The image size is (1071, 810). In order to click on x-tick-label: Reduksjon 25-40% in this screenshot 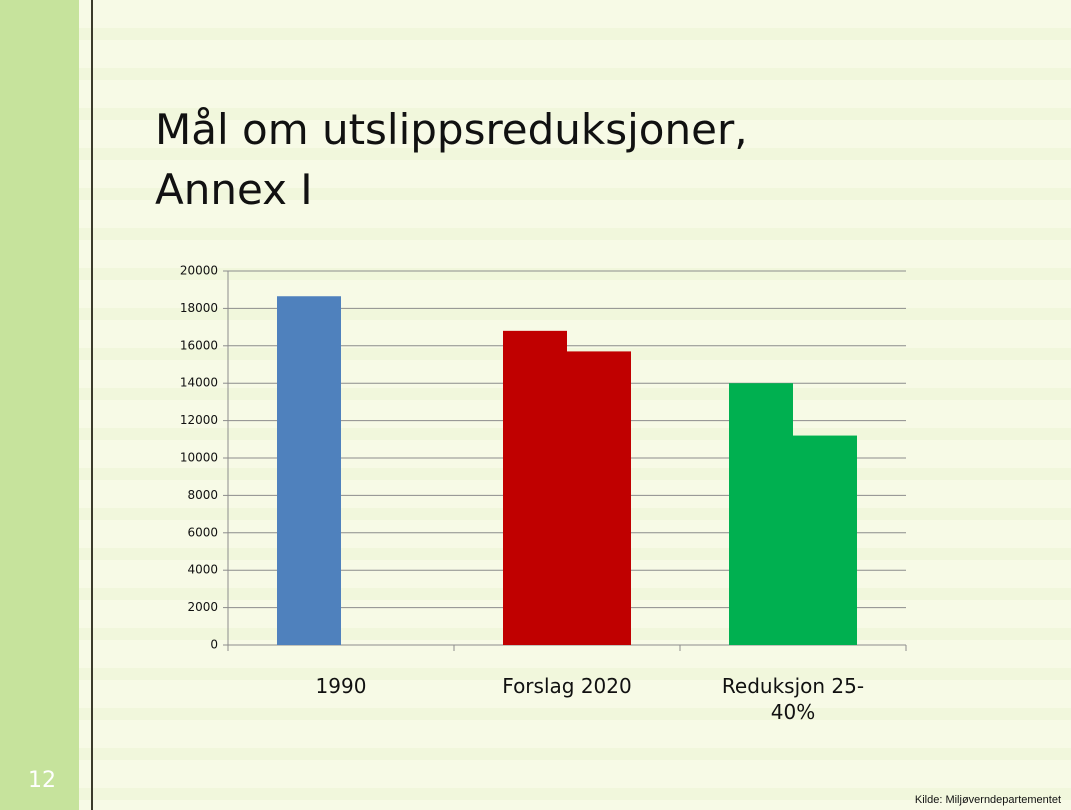, I will do `click(793, 699)`.